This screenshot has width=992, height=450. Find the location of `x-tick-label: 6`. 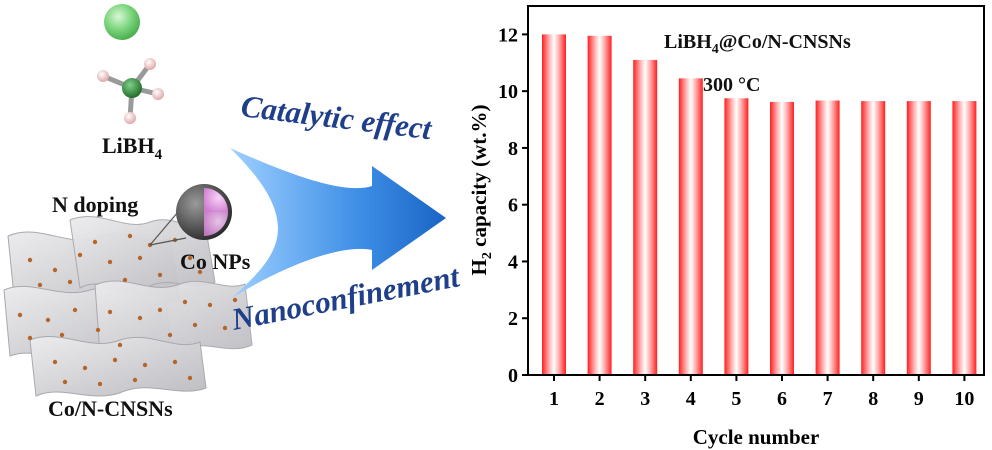

x-tick-label: 6 is located at coordinates (782, 399).